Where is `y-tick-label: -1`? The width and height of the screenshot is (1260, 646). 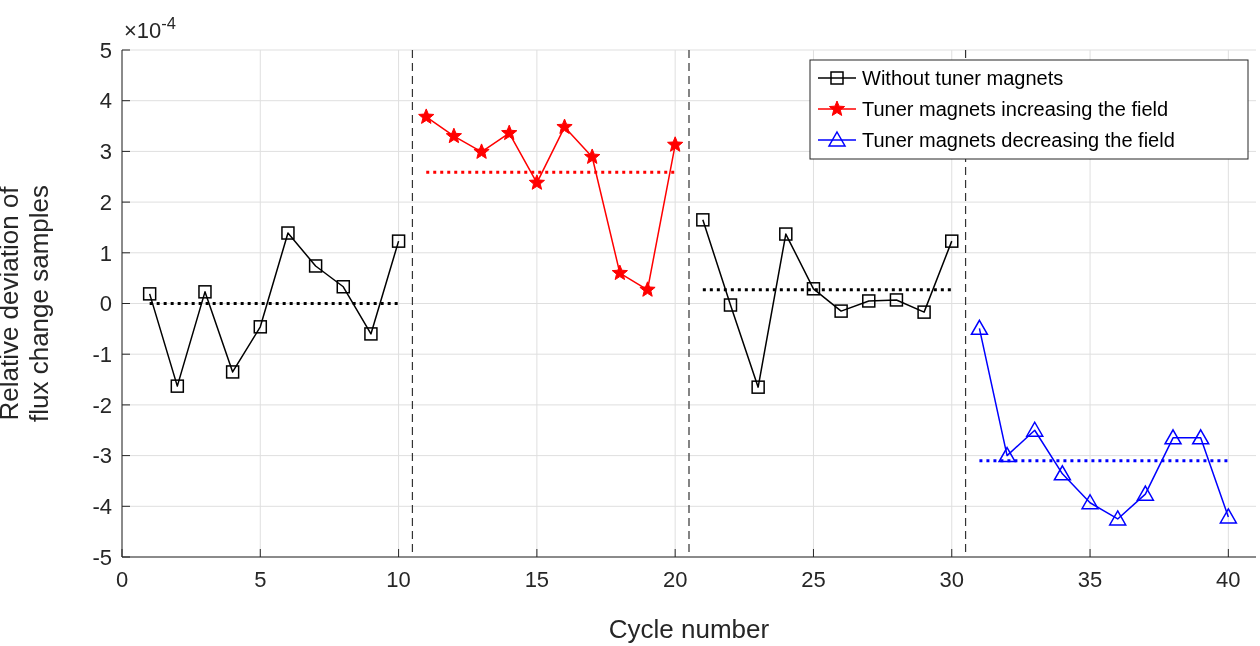 y-tick-label: -1 is located at coordinates (102, 354).